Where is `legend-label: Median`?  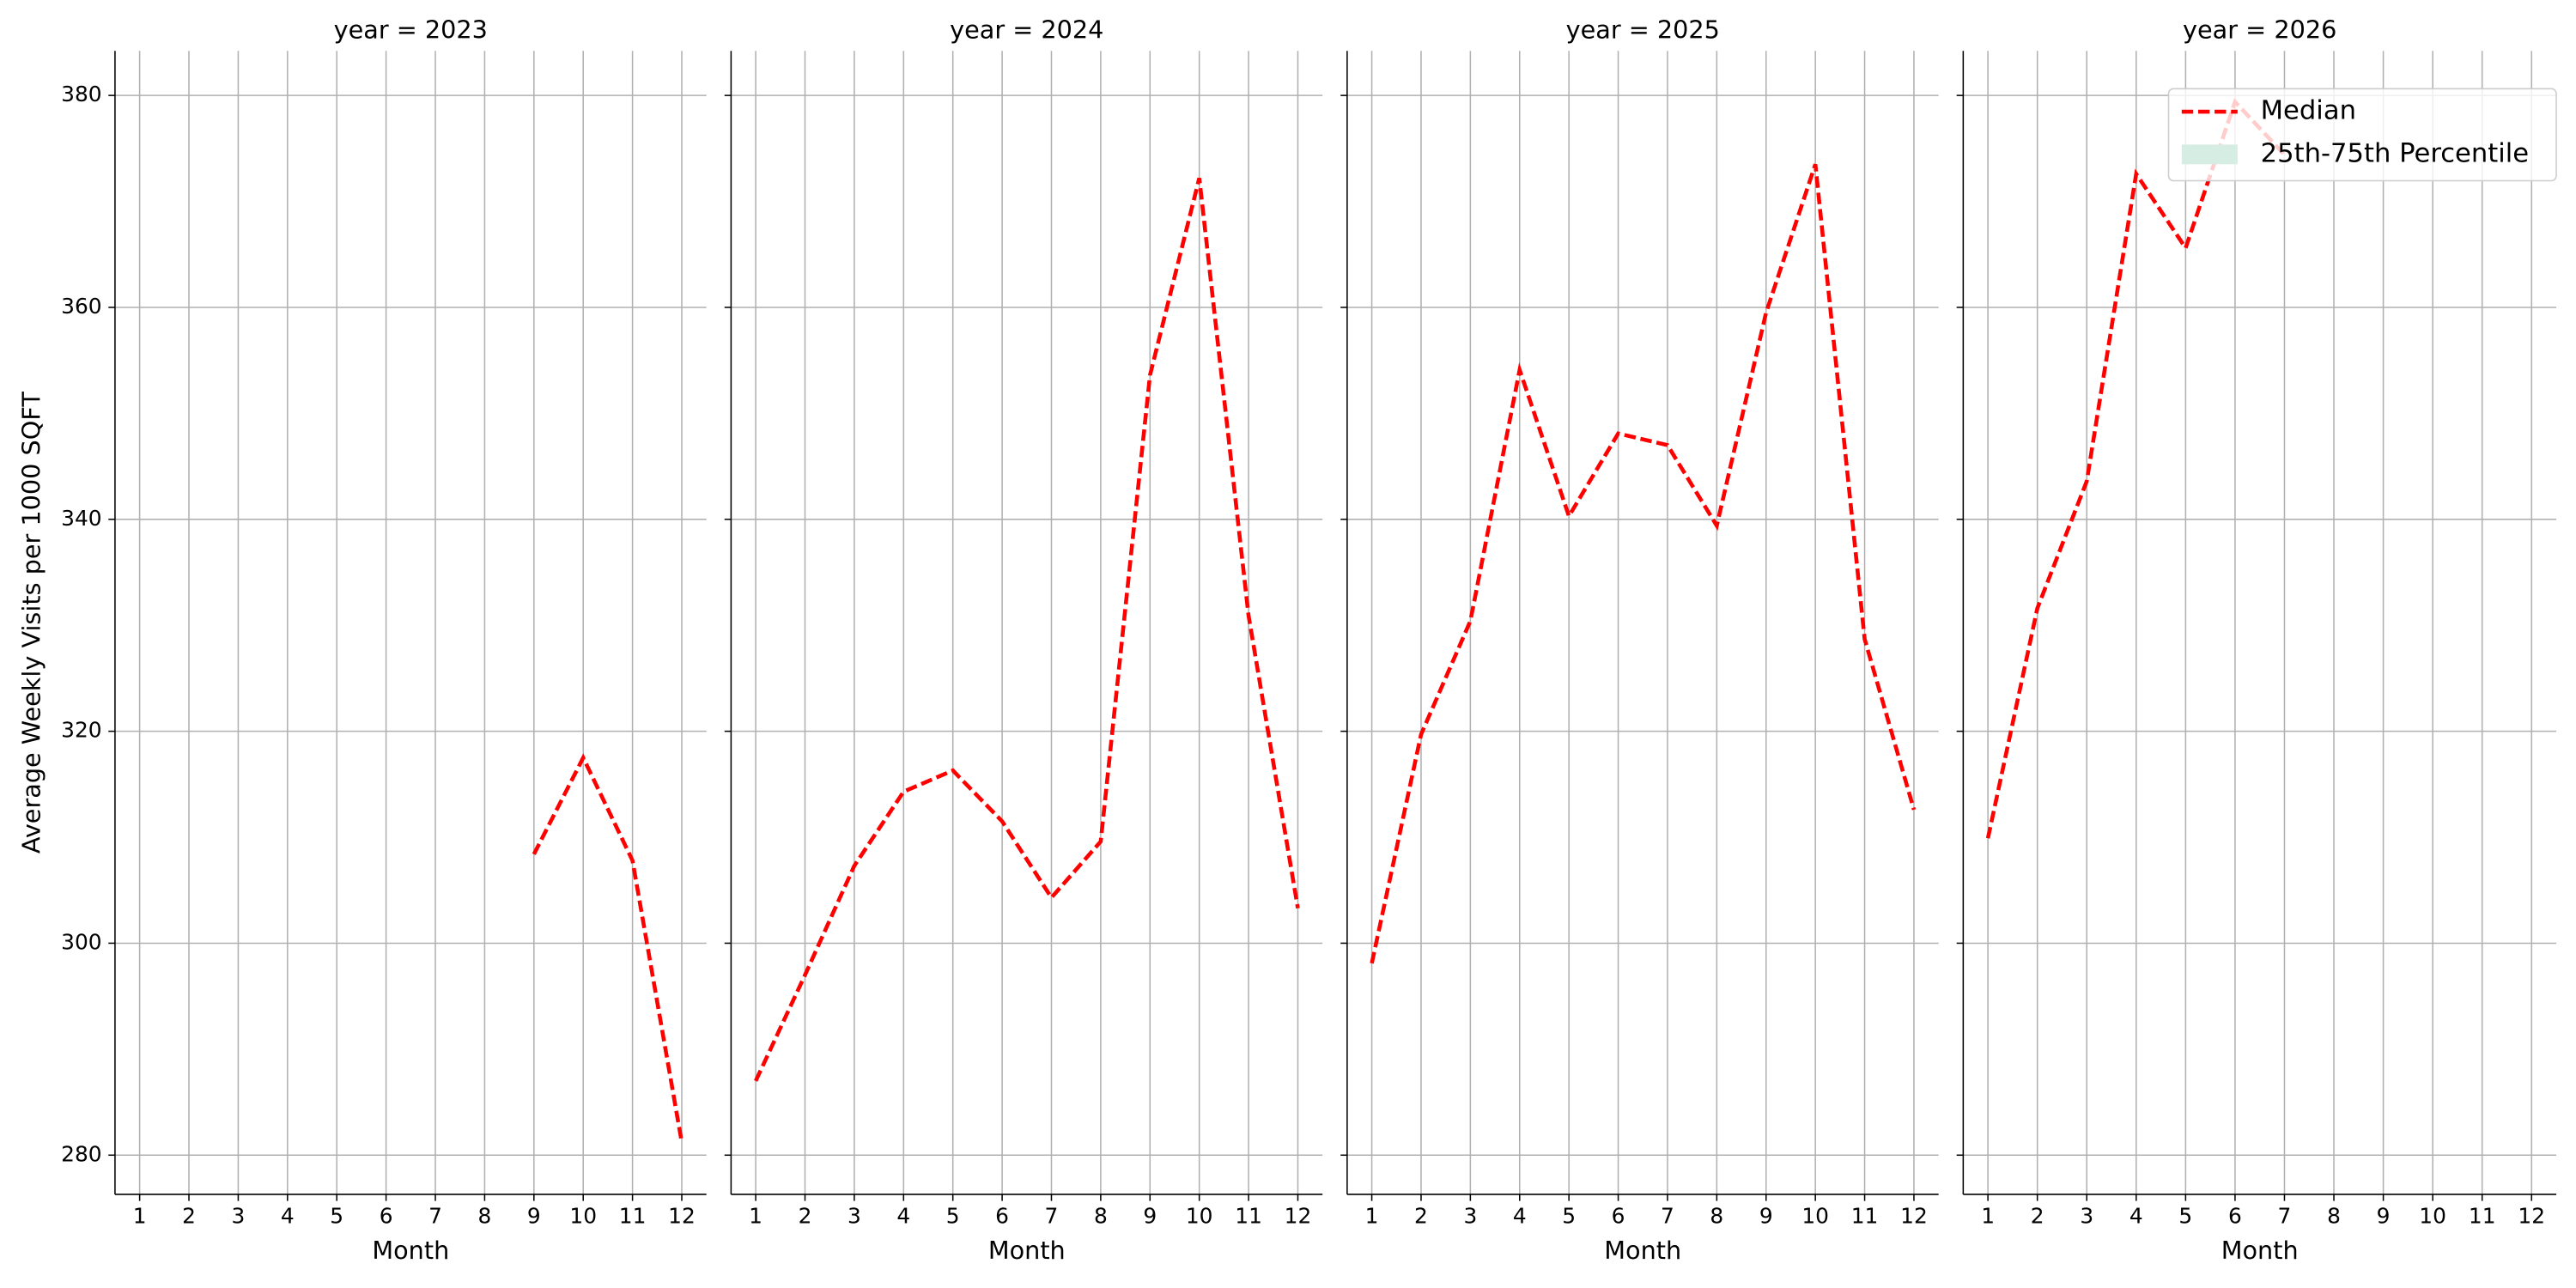
legend-label: Median is located at coordinates (2309, 111).